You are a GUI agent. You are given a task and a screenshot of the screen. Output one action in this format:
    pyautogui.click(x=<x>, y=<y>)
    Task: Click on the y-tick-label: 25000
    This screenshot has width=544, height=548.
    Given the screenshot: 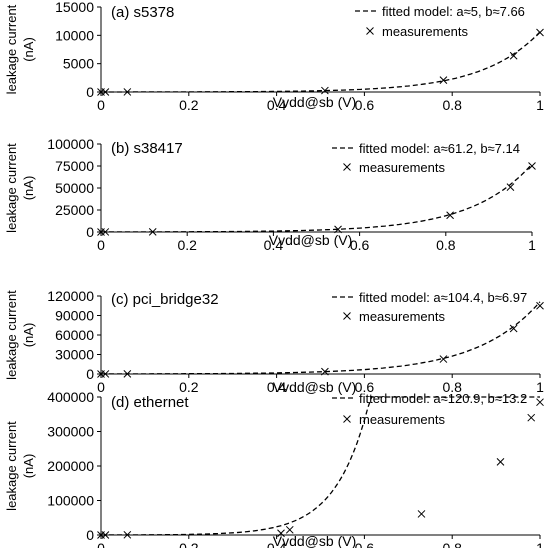 What is the action you would take?
    pyautogui.click(x=74, y=210)
    